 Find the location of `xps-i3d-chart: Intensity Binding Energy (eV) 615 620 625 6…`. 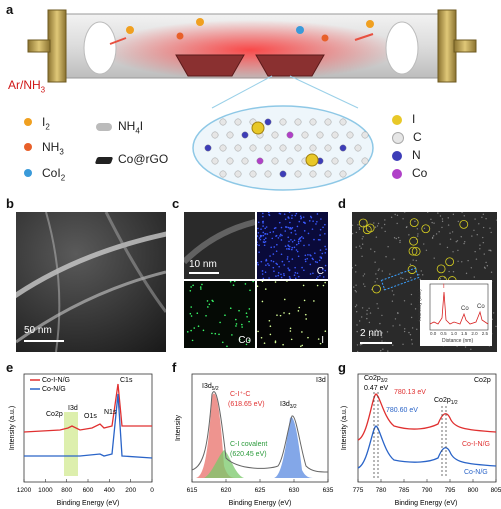

xps-i3d-chart: Intensity Binding Energy (eV) 615 620 625 6… is located at coordinates (254, 440).